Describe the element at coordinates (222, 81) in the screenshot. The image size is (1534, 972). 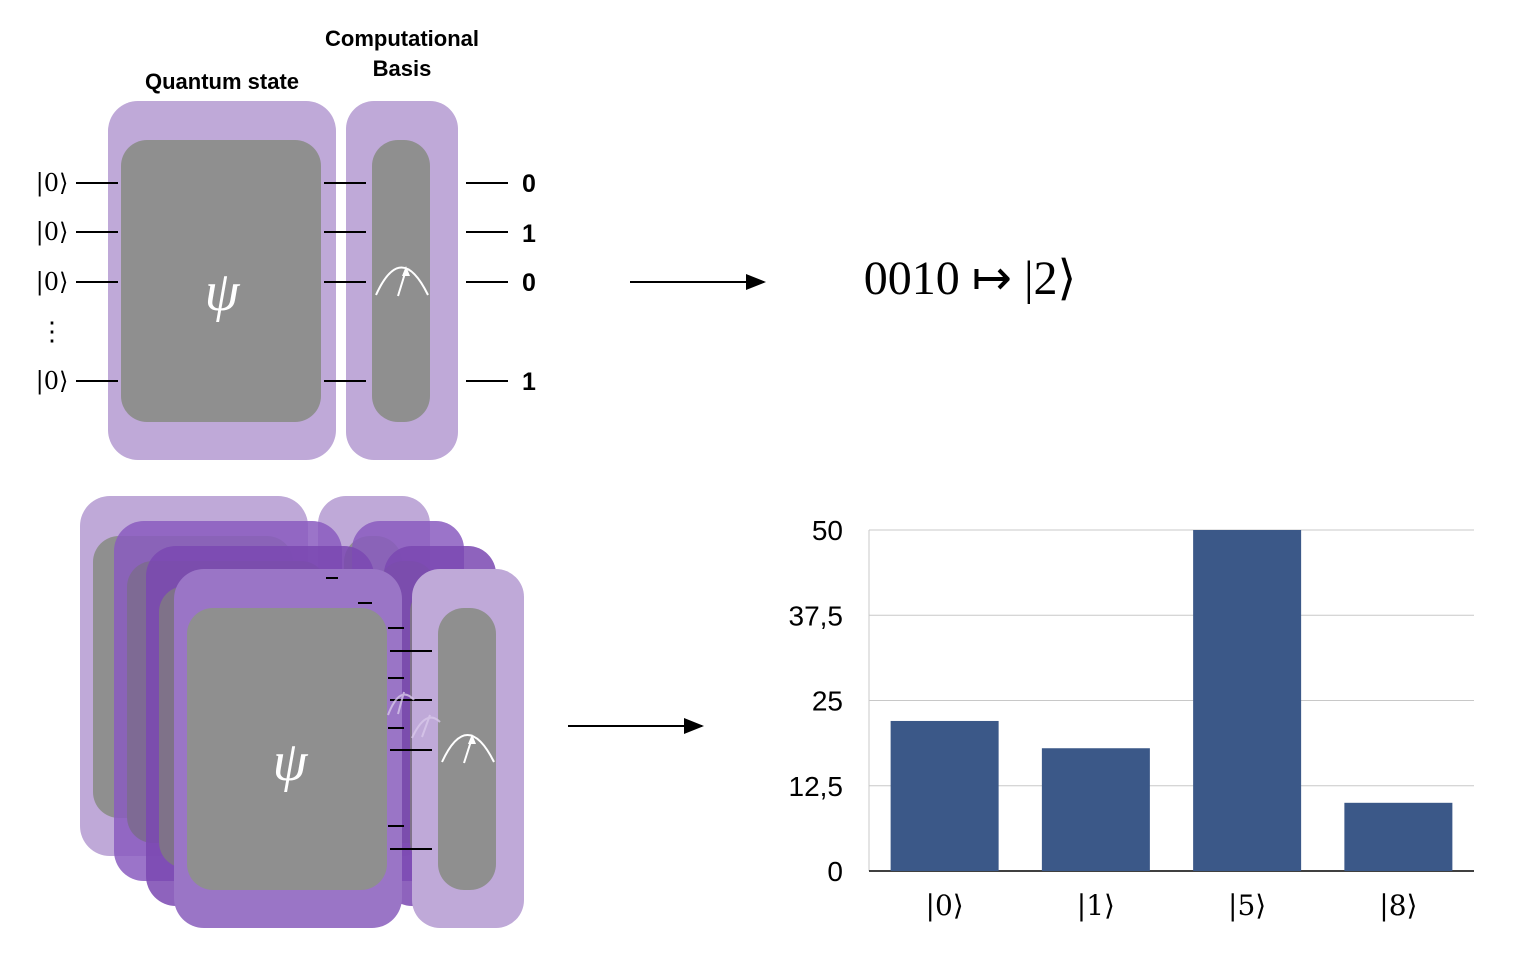
I see `quantum-state-label: Quantum state` at that location.